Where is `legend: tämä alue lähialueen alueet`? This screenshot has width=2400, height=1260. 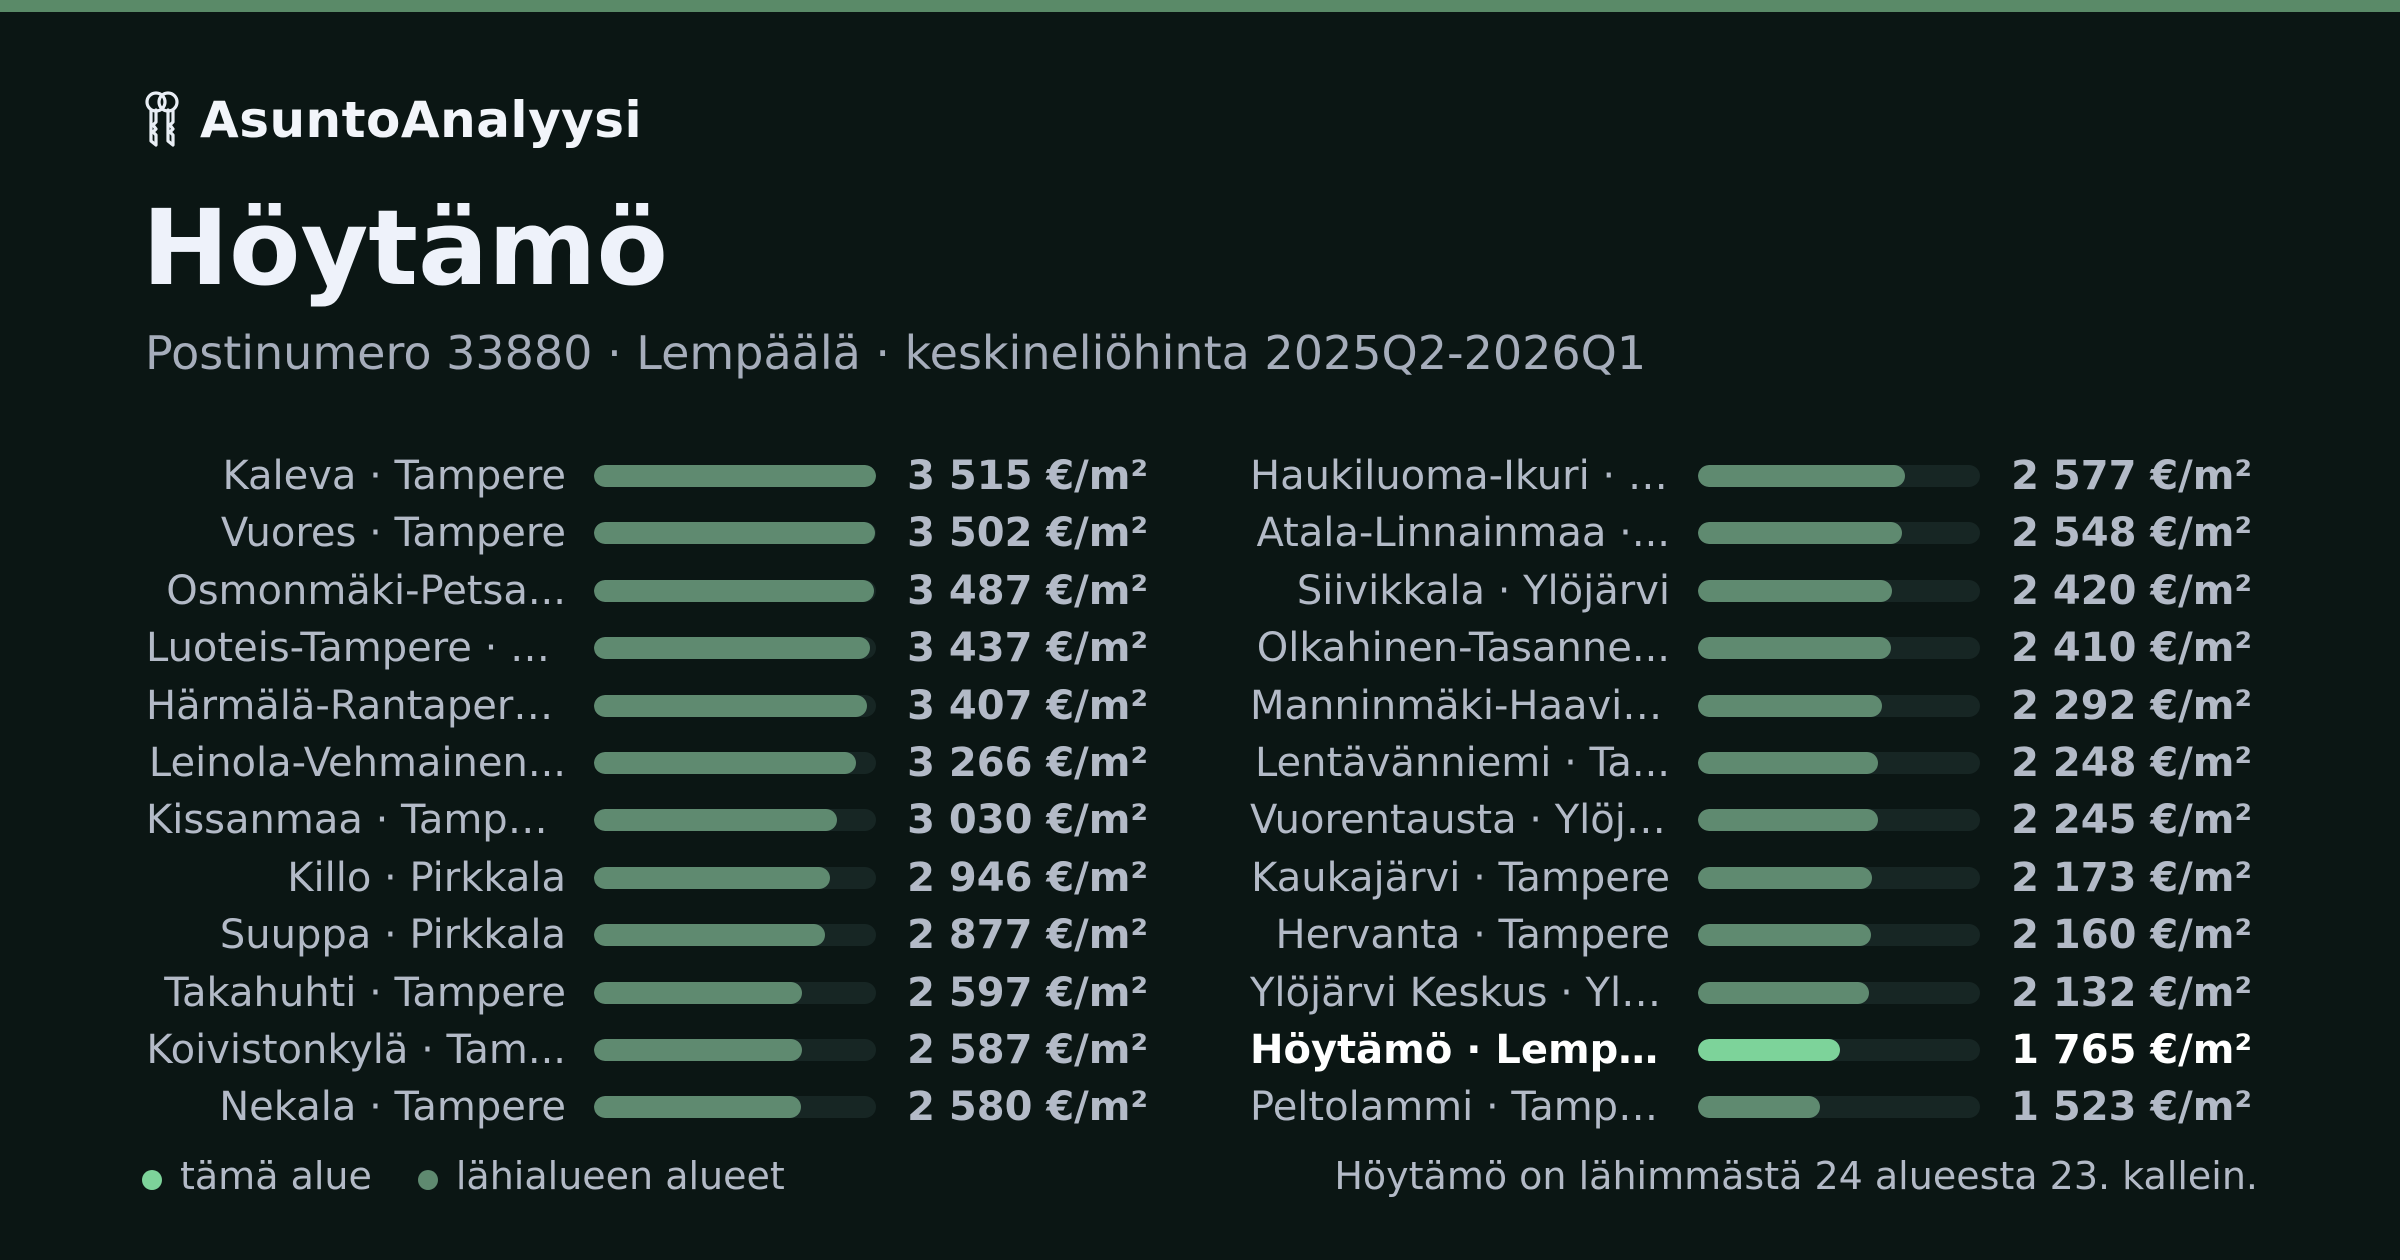
legend: tämä alue lähialueen alueet is located at coordinates (463, 1176).